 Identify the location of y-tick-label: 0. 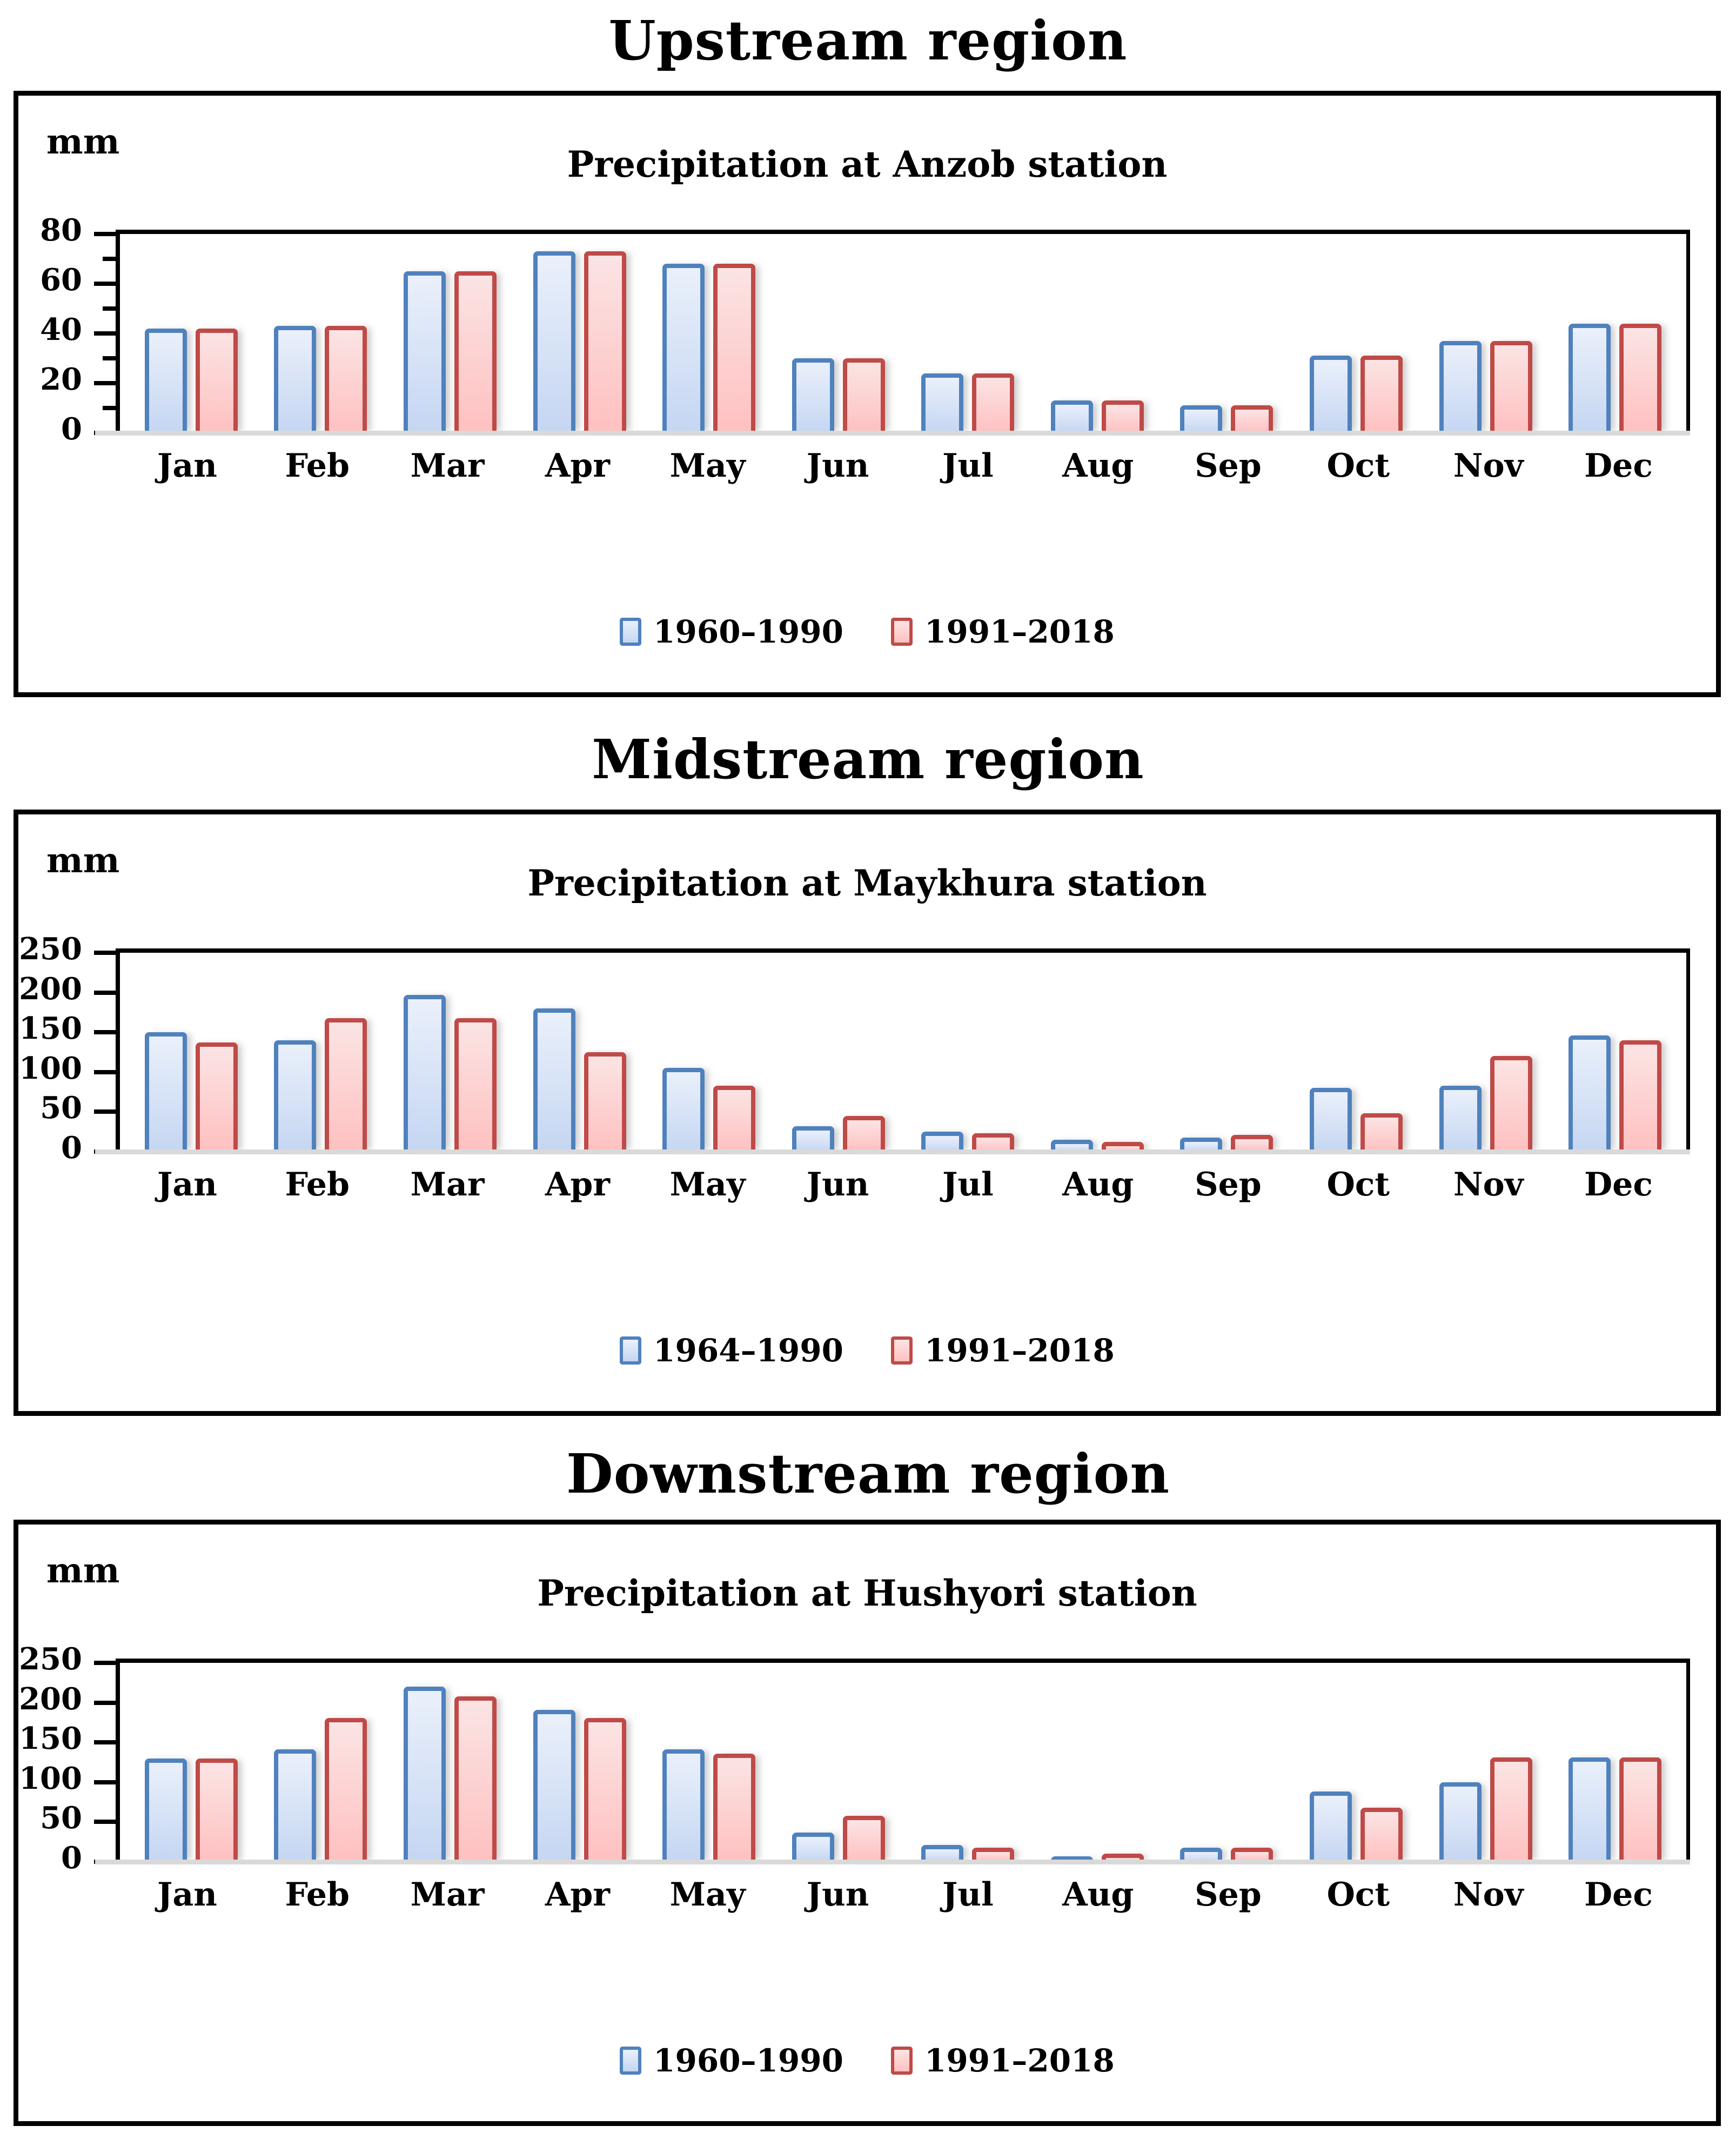
(72, 429).